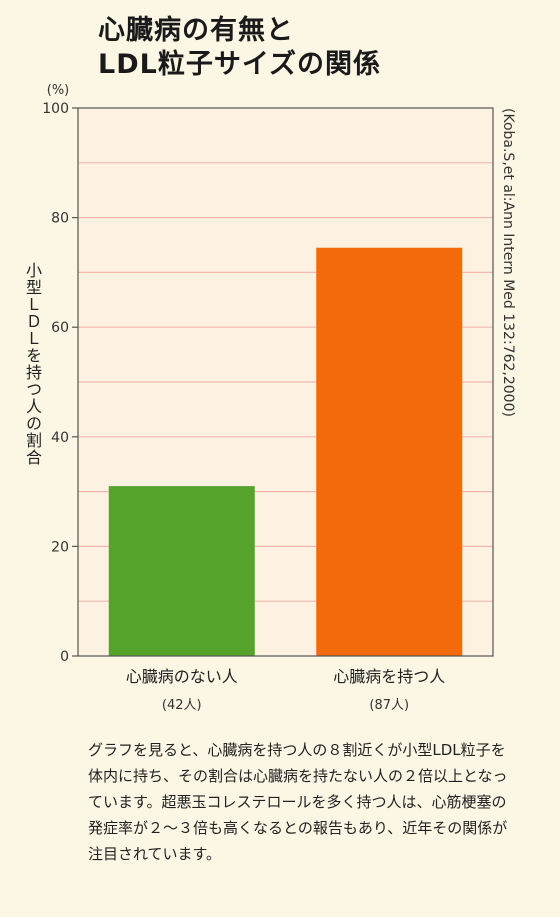 Image resolution: width=560 pixels, height=917 pixels. Describe the element at coordinates (196, 30) in the screenshot. I see `title-line-1: 心臓病の有無と` at that location.